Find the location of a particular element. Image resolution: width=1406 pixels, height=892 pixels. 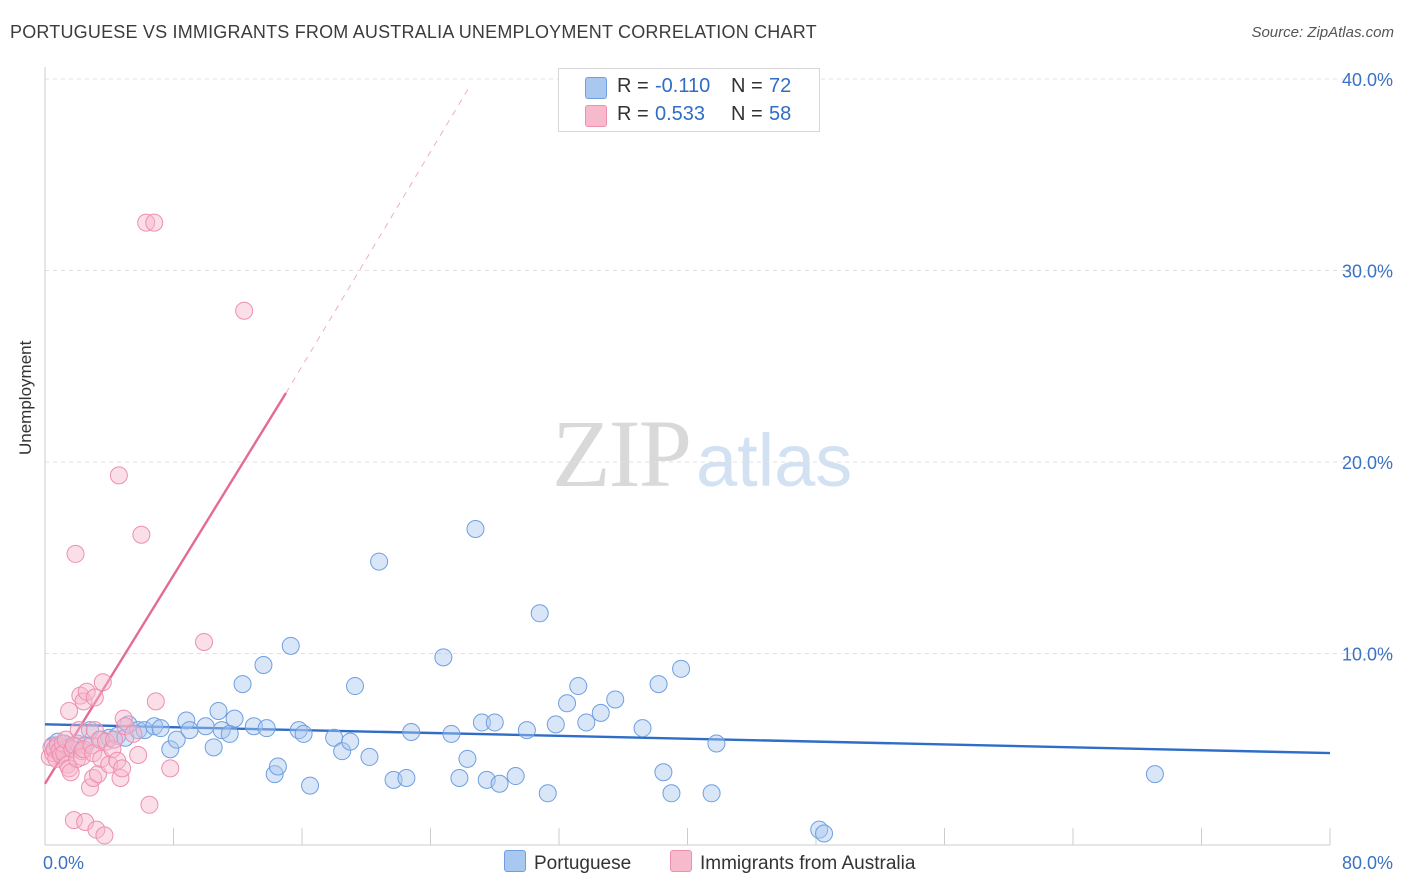

x-tick-label-max: 80.0% is located at coordinates (1367, 863).